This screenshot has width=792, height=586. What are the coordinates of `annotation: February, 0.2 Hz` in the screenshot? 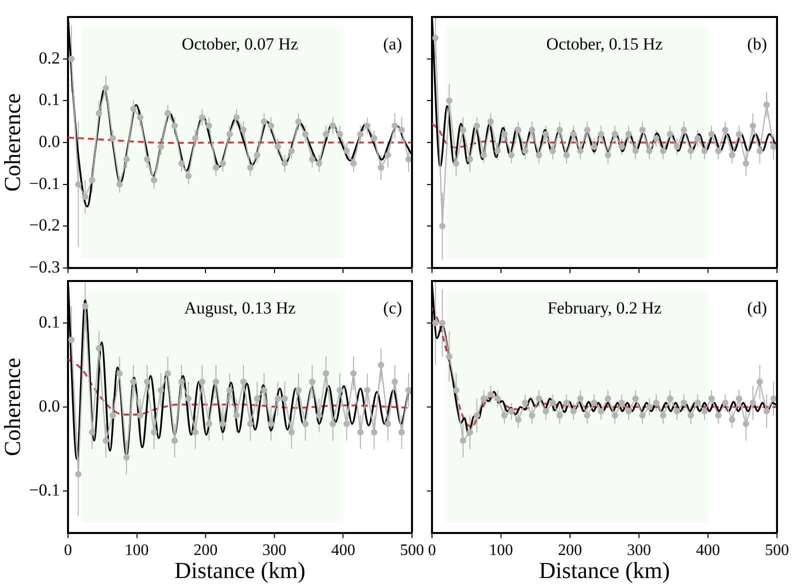 It's located at (604, 308).